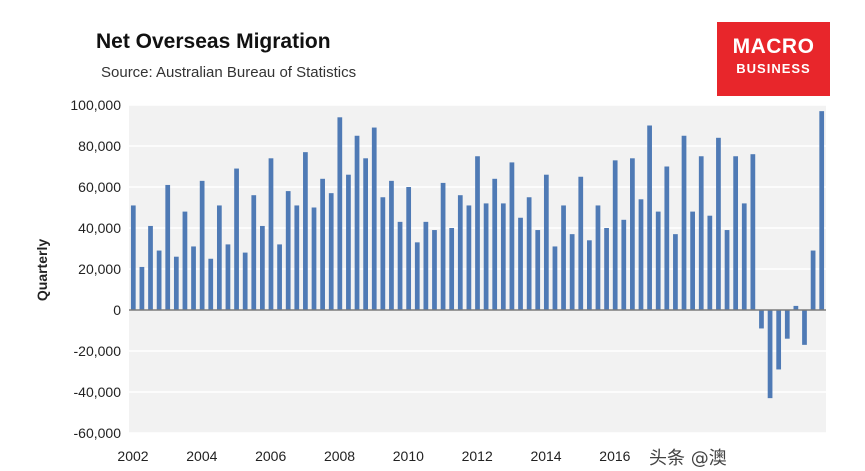 The width and height of the screenshot is (865, 471). Describe the element at coordinates (117, 310) in the screenshot. I see `y-tick-label: 0` at that location.